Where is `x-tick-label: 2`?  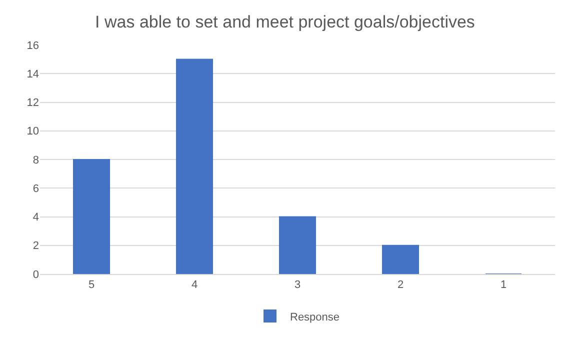
x-tick-label: 2 is located at coordinates (400, 285).